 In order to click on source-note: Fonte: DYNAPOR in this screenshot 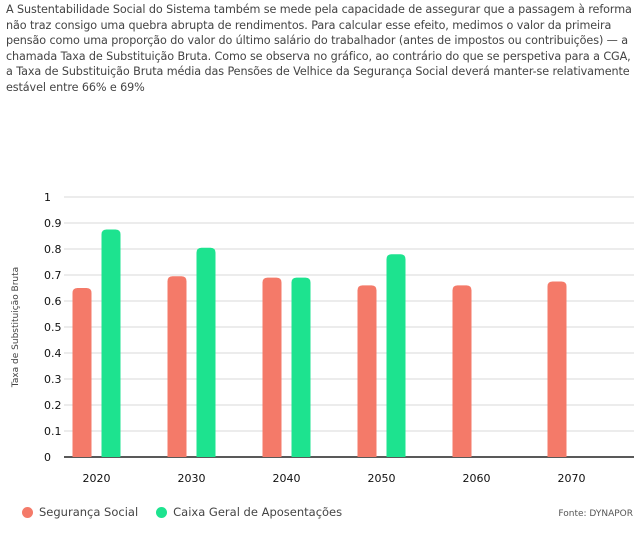, I will do `click(595, 514)`.